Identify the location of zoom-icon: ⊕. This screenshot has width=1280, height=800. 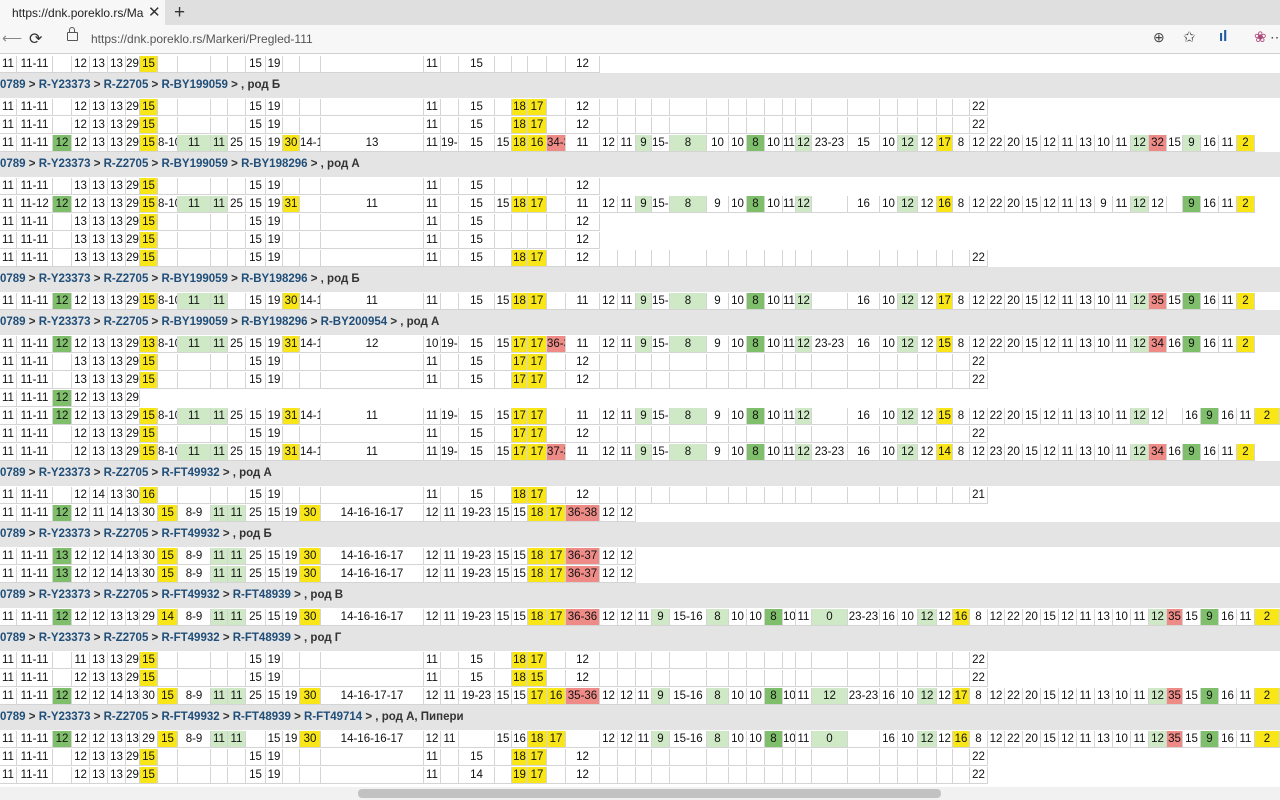
(1159, 37).